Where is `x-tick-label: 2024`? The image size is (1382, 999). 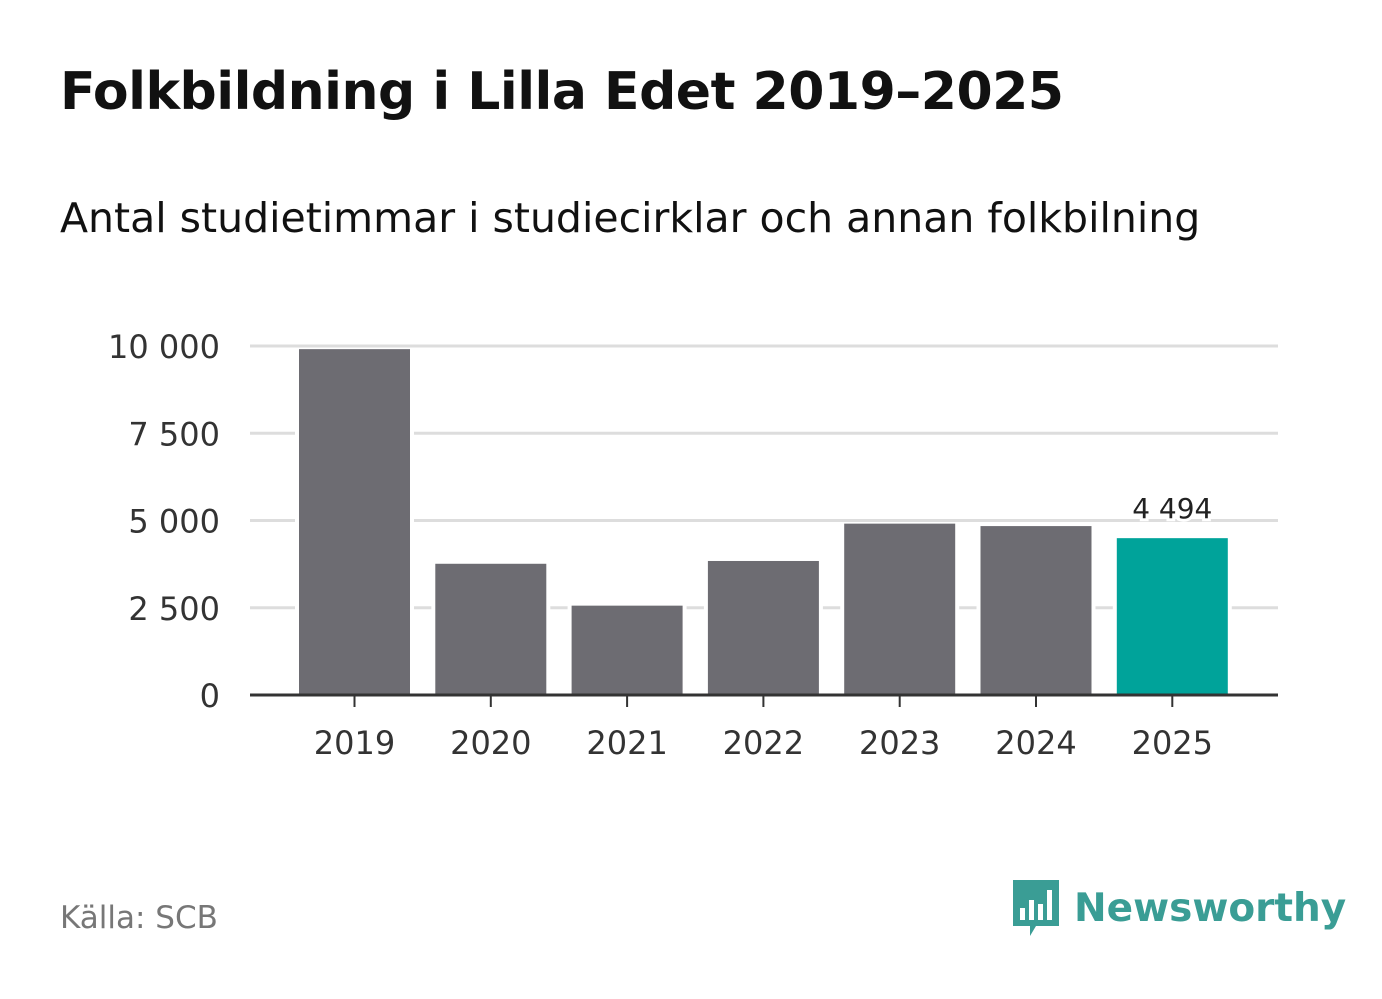
x-tick-label: 2024 is located at coordinates (1035, 743).